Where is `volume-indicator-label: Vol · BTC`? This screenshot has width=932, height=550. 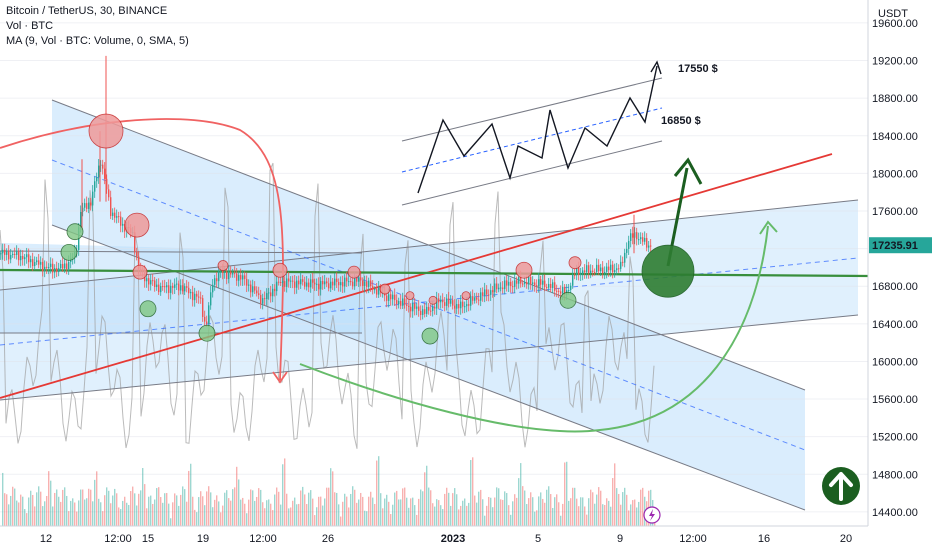
volume-indicator-label: Vol · BTC is located at coordinates (30, 26).